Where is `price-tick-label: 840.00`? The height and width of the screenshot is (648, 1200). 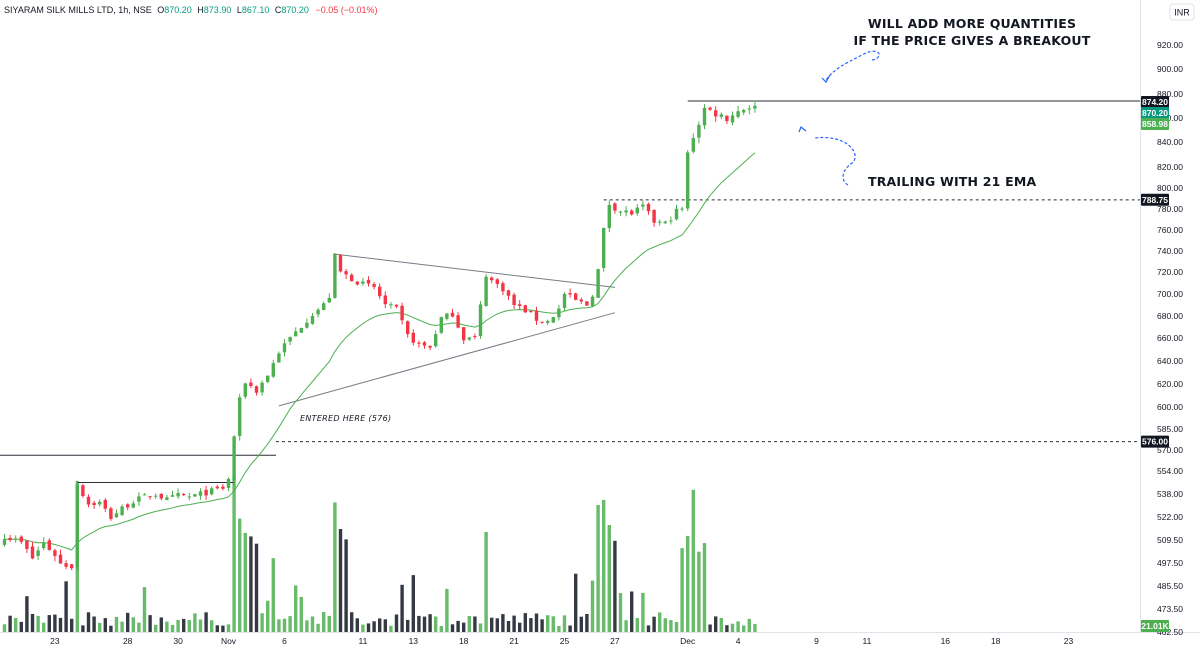
price-tick-label: 840.00 is located at coordinates (1170, 142).